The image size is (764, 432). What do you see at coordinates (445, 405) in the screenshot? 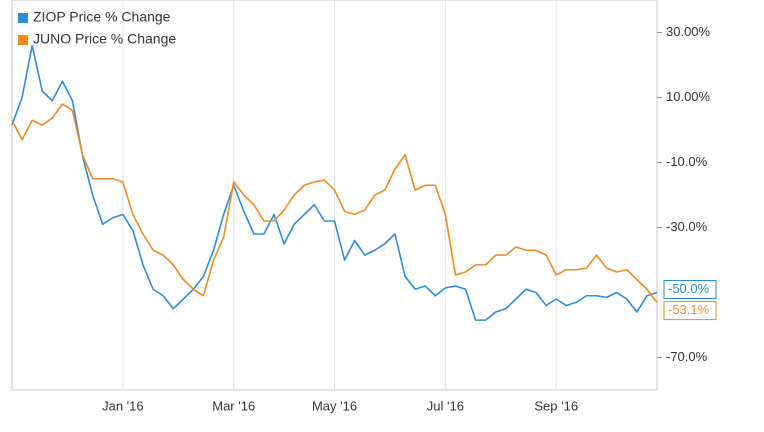
I see `x-tick-label: Jul '16` at bounding box center [445, 405].